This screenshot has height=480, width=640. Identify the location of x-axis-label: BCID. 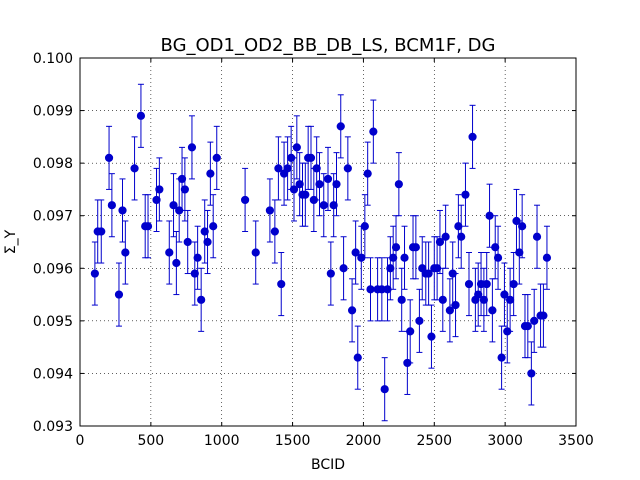
(328, 465).